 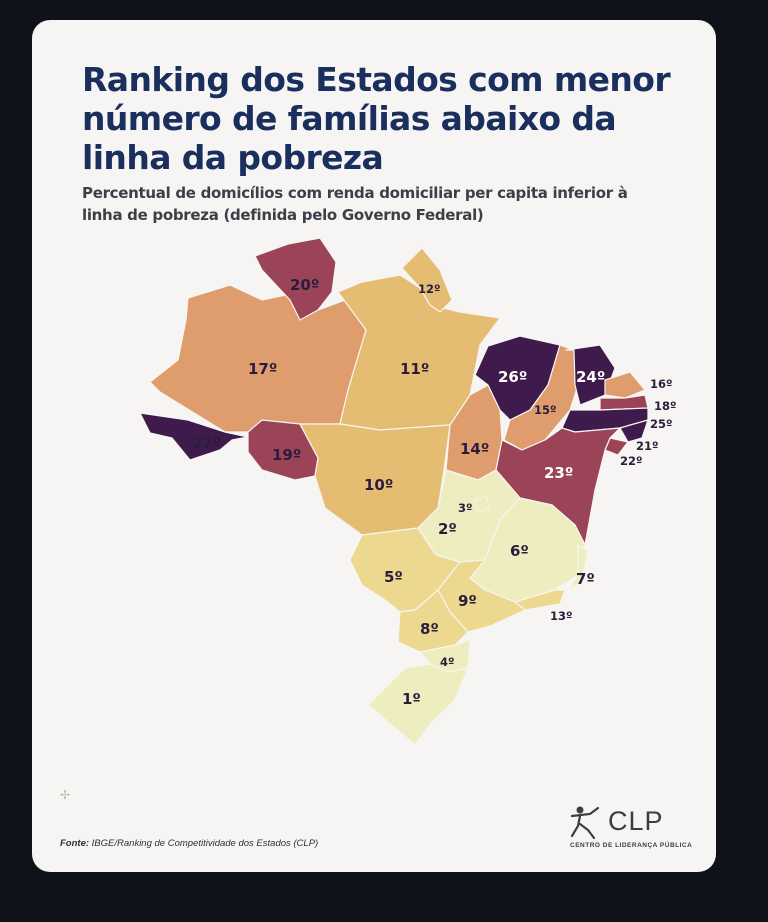 I want to click on rank-label-pe: 25º, so click(x=661, y=424).